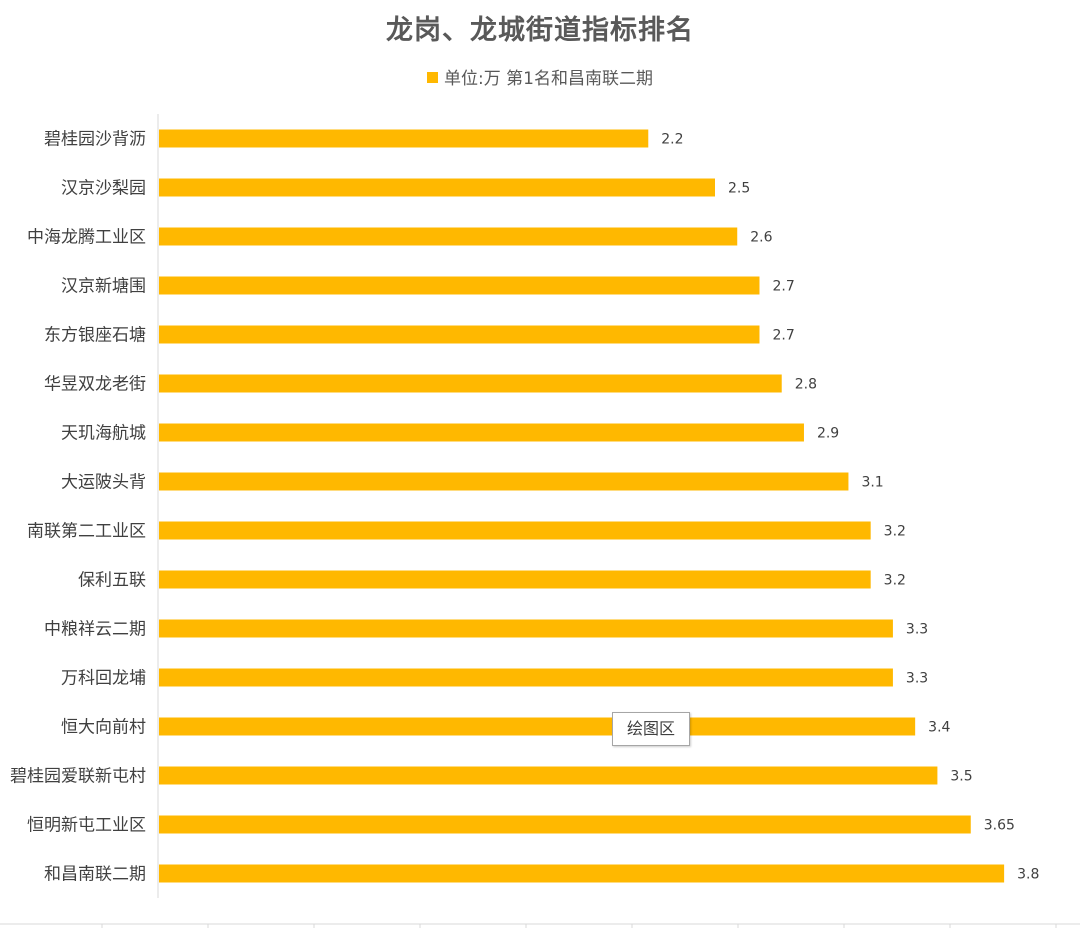 This screenshot has height=928, width=1080. I want to click on category-label: 保利五联, so click(112, 581).